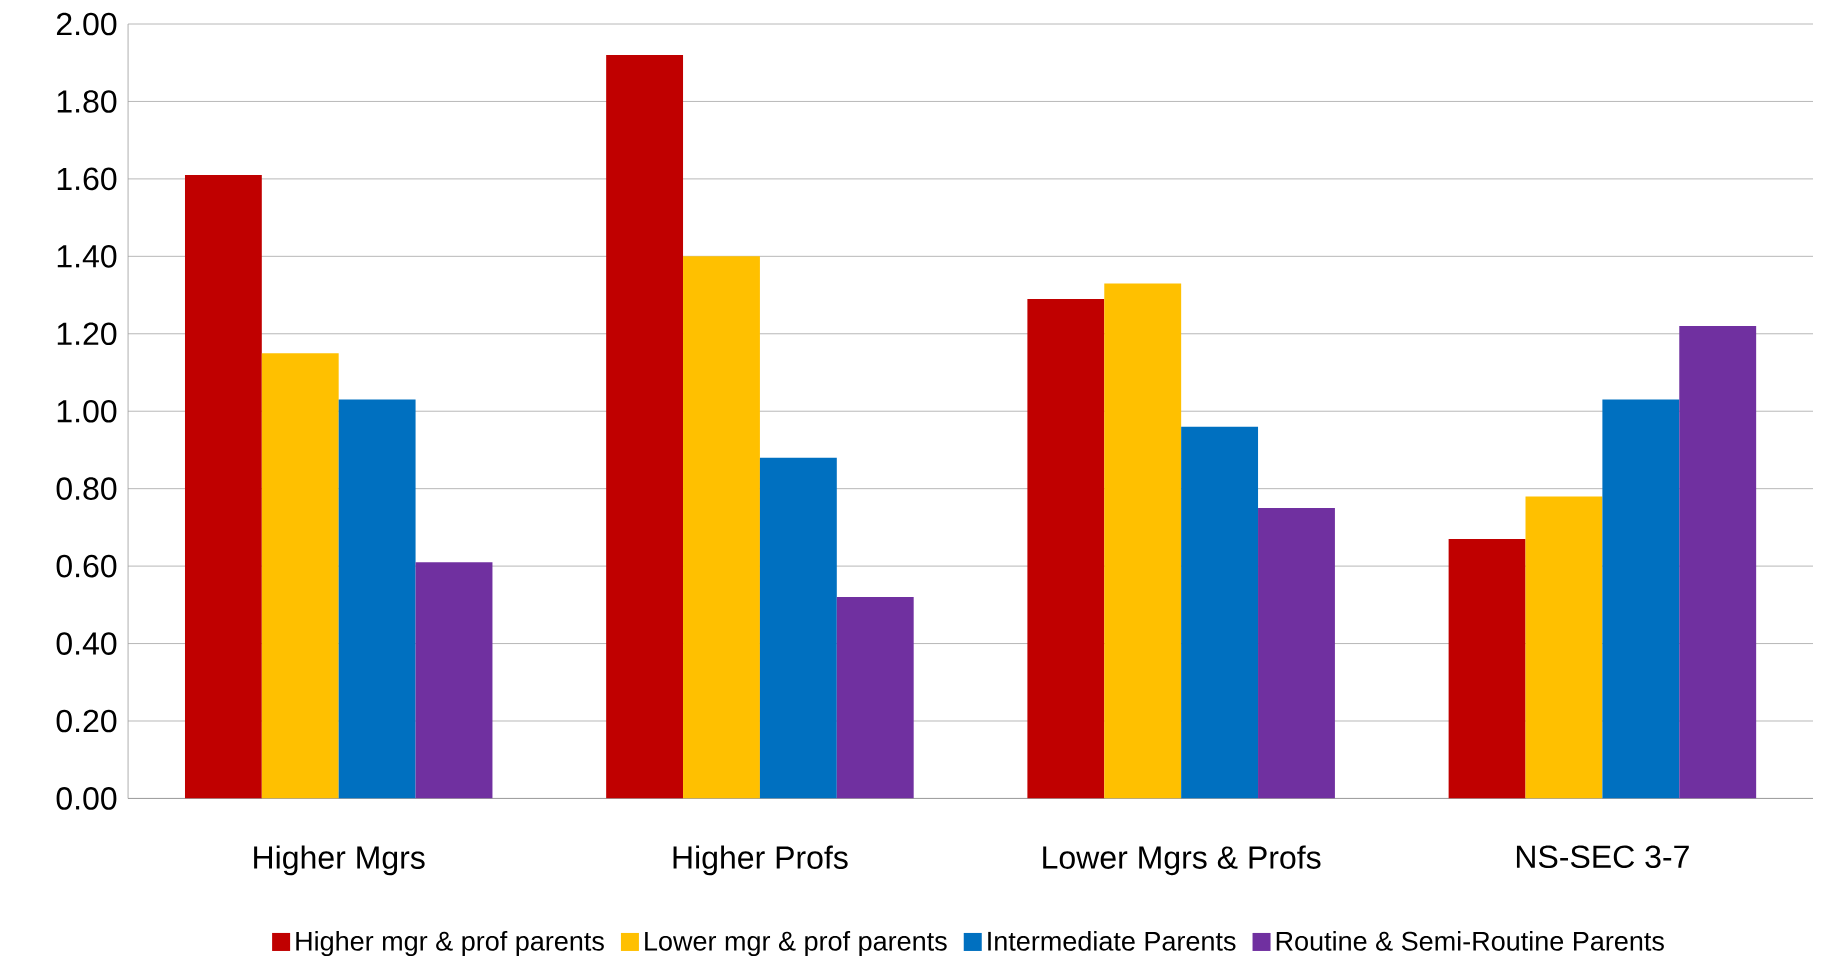 The image size is (1831, 971). Describe the element at coordinates (1112, 941) in the screenshot. I see `legend-label: Intermediate Parents` at that location.